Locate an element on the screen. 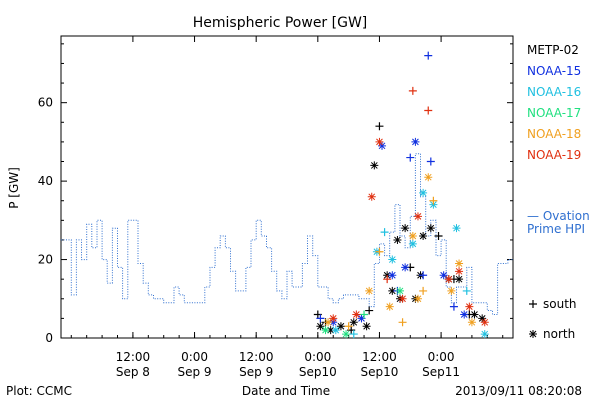 The height and width of the screenshot is (400, 600). y-axis-label: P [GW] is located at coordinates (14, 188).